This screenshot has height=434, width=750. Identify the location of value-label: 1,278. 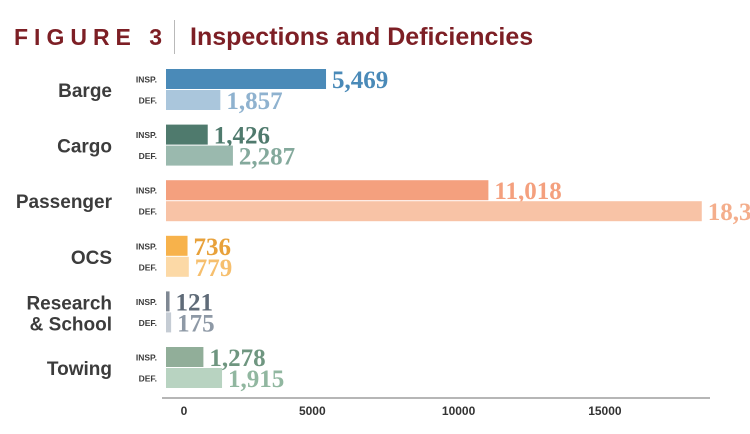
(237, 358).